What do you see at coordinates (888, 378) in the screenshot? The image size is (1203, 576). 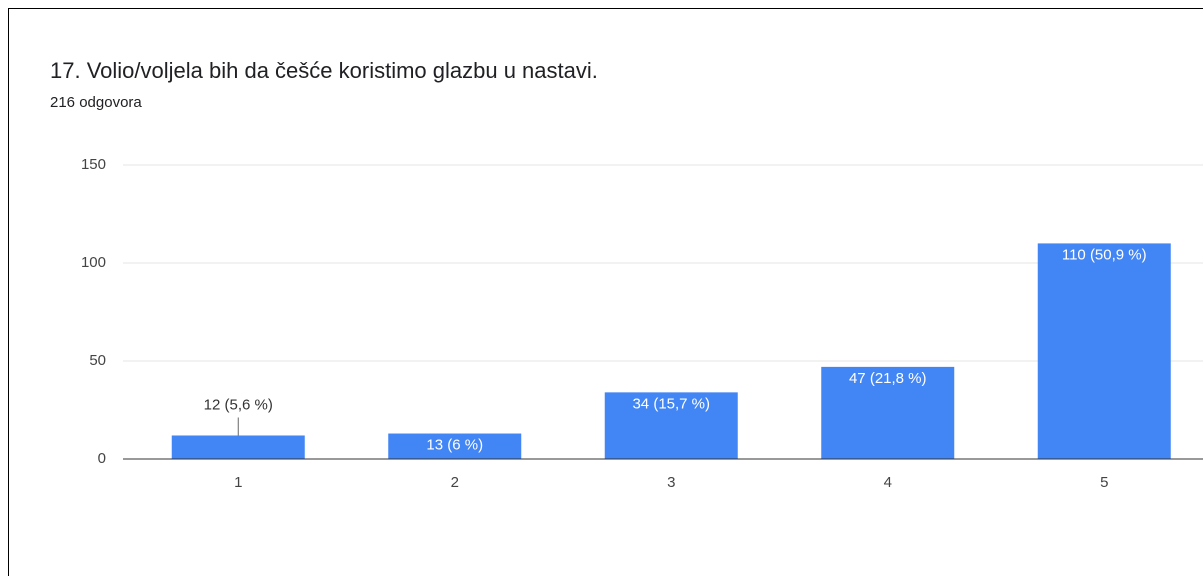 I see `data-label: 47 (21,8 %)` at bounding box center [888, 378].